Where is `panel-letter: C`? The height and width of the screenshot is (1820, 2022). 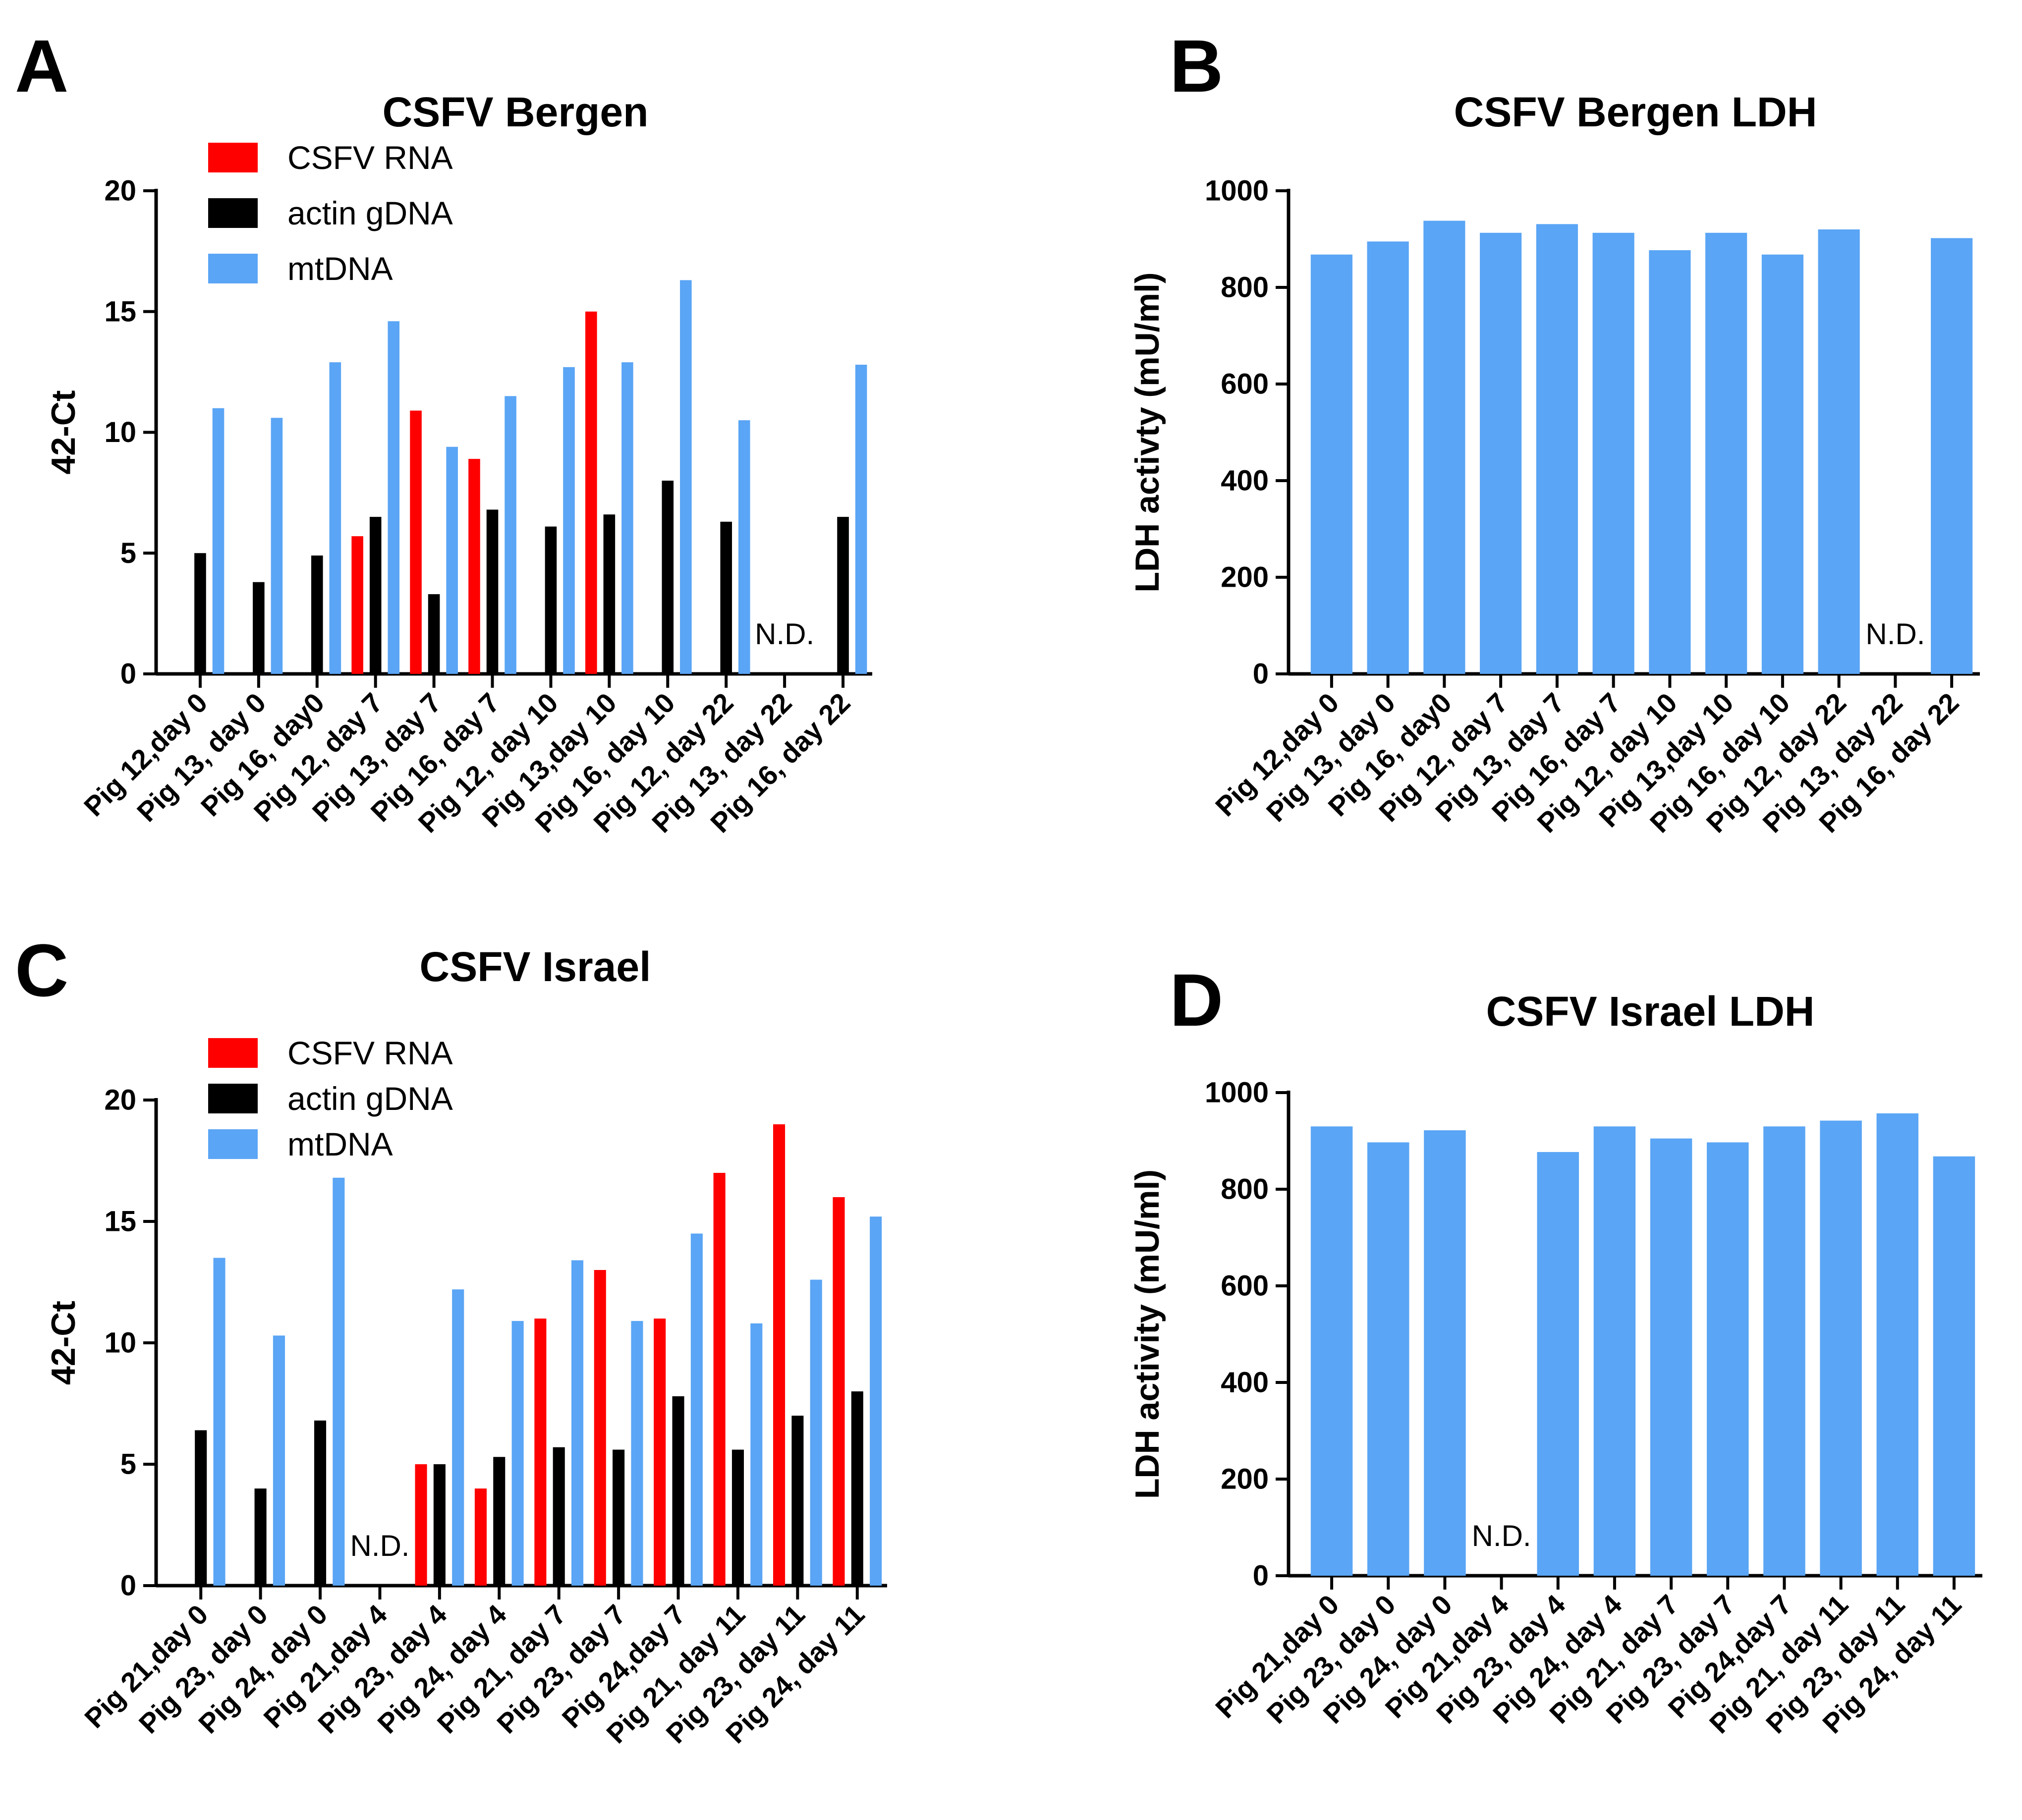 panel-letter: C is located at coordinates (41, 970).